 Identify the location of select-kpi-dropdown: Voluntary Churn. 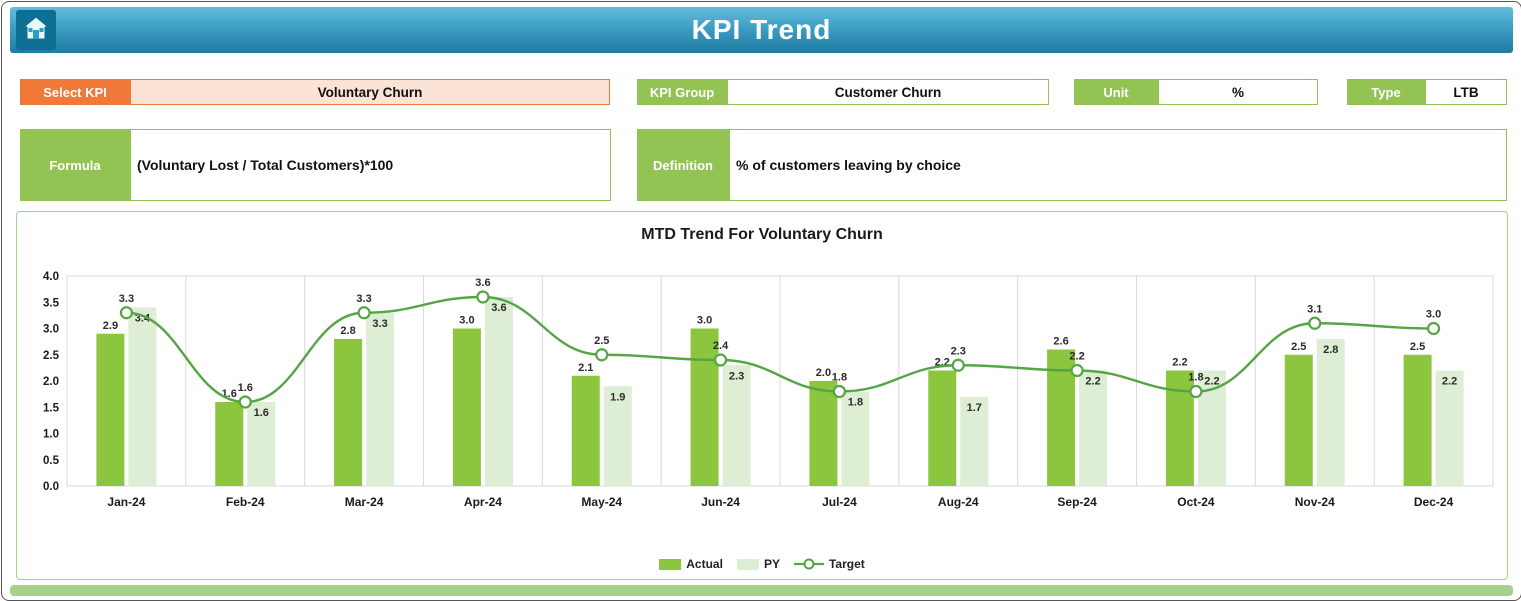
(370, 92).